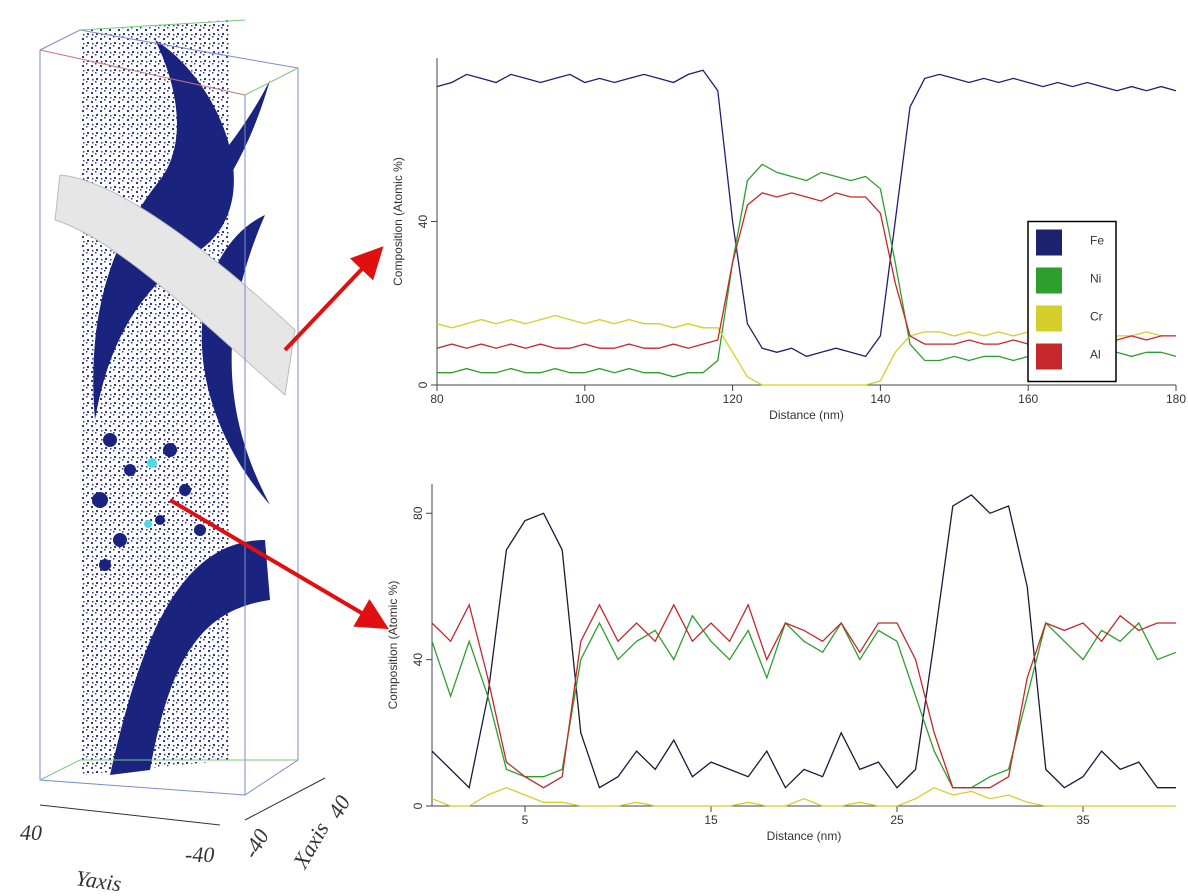 This screenshot has width=1188, height=896. Describe the element at coordinates (98, 880) in the screenshot. I see `y-axis-title: Yaxis` at that location.